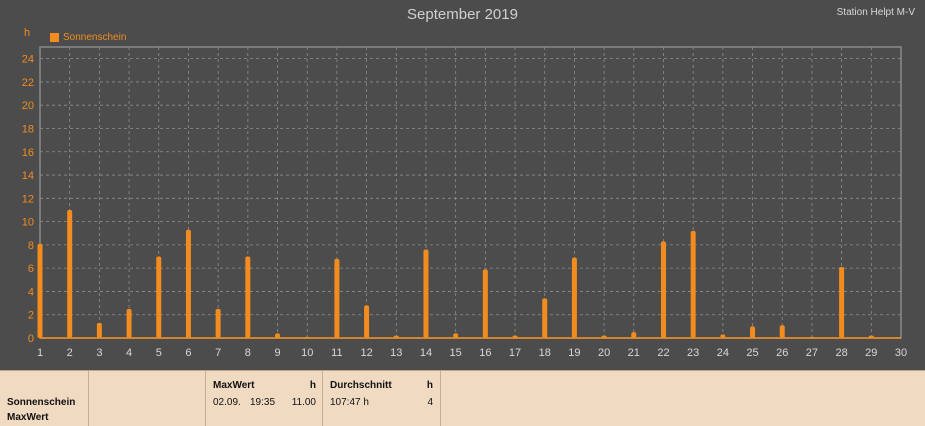  Describe the element at coordinates (99, 353) in the screenshot. I see `x-tick-label: 3` at that location.